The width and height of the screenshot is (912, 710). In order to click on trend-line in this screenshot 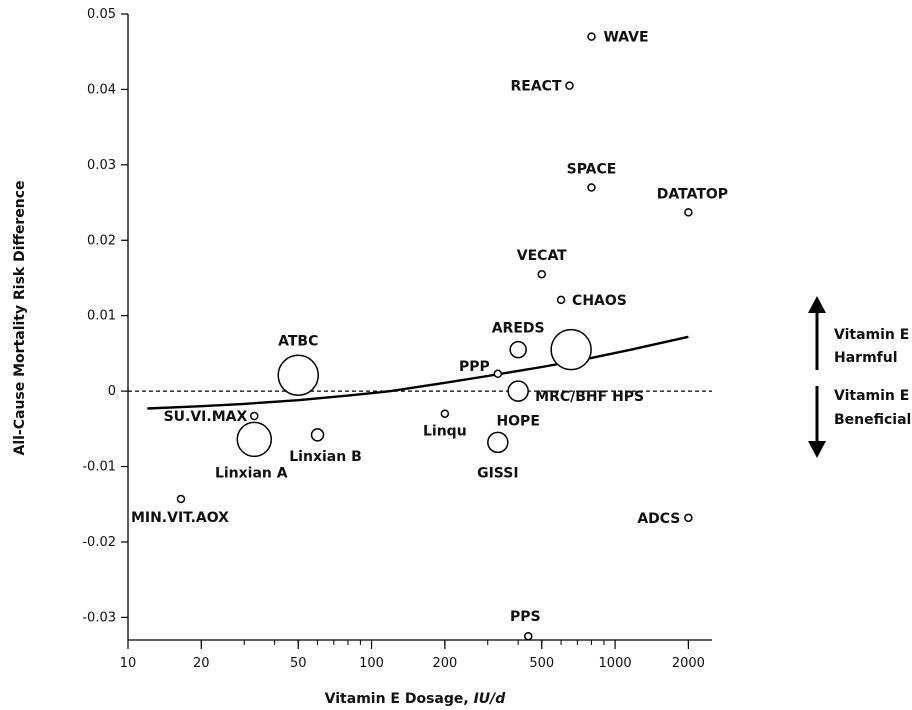, I will do `click(418, 372)`.